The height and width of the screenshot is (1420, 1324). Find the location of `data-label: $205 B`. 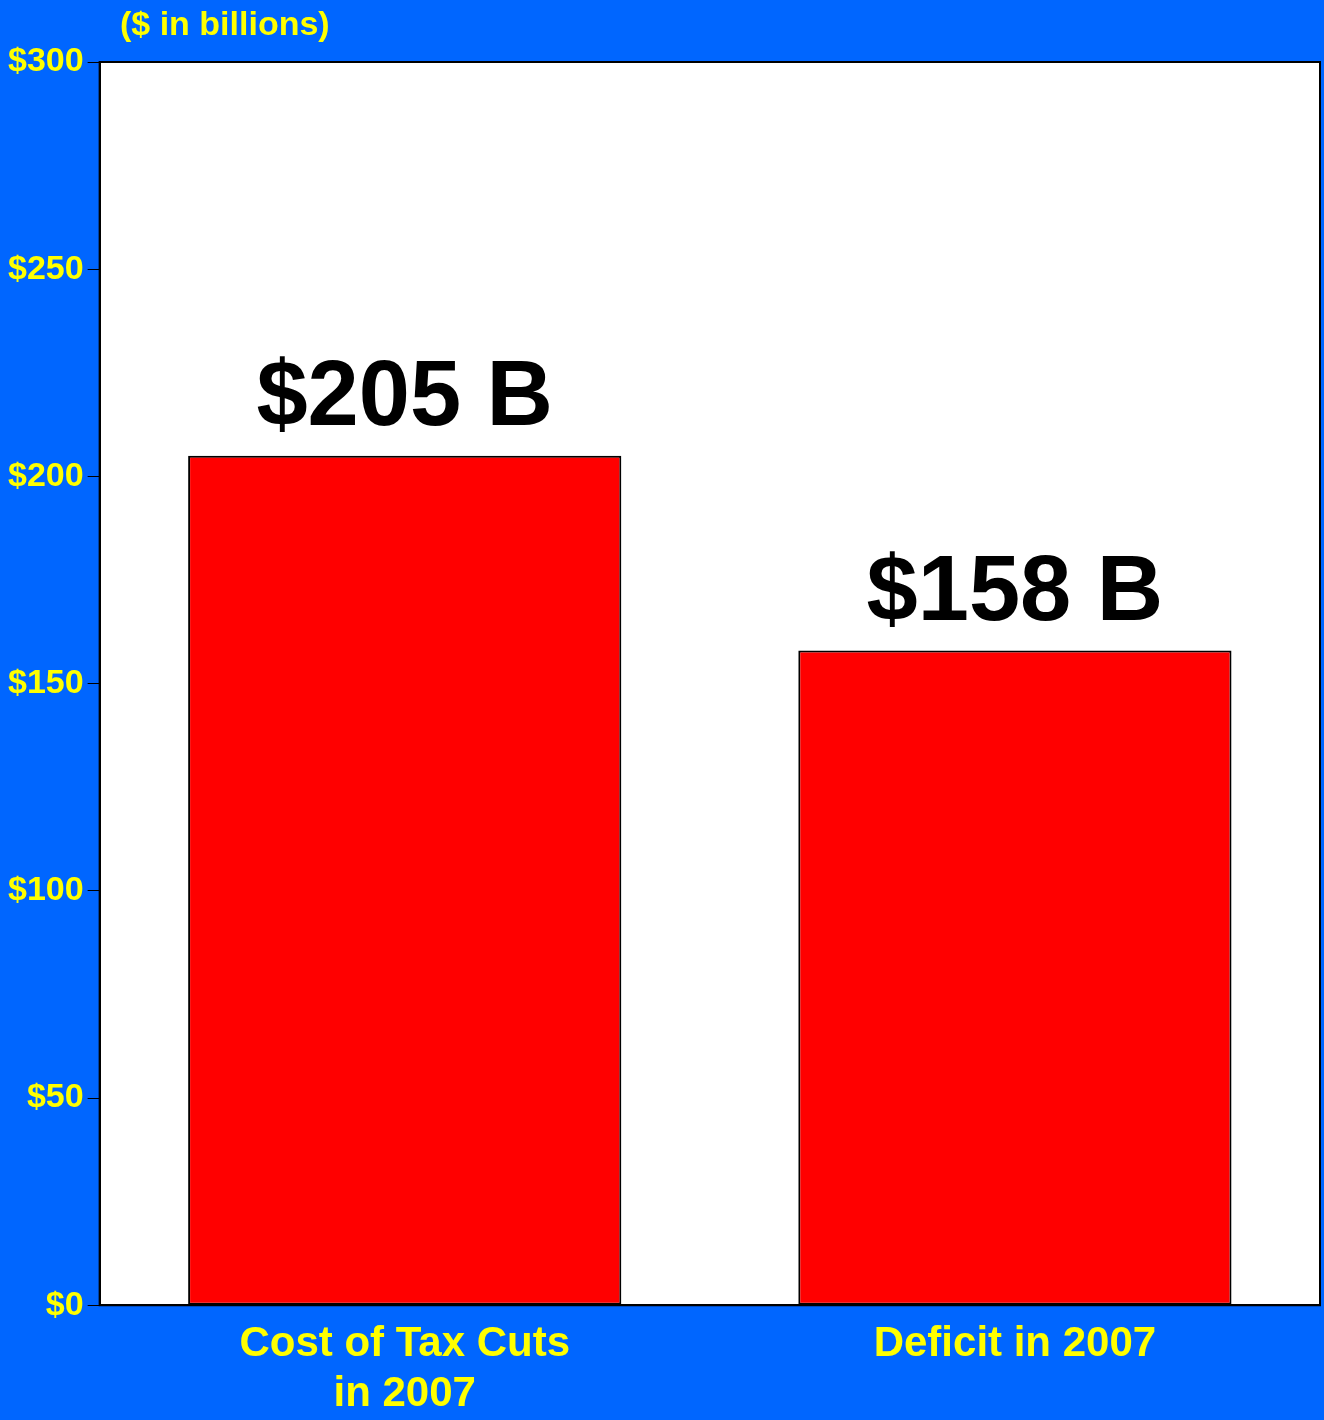

data-label: $205 B is located at coordinates (405, 393).